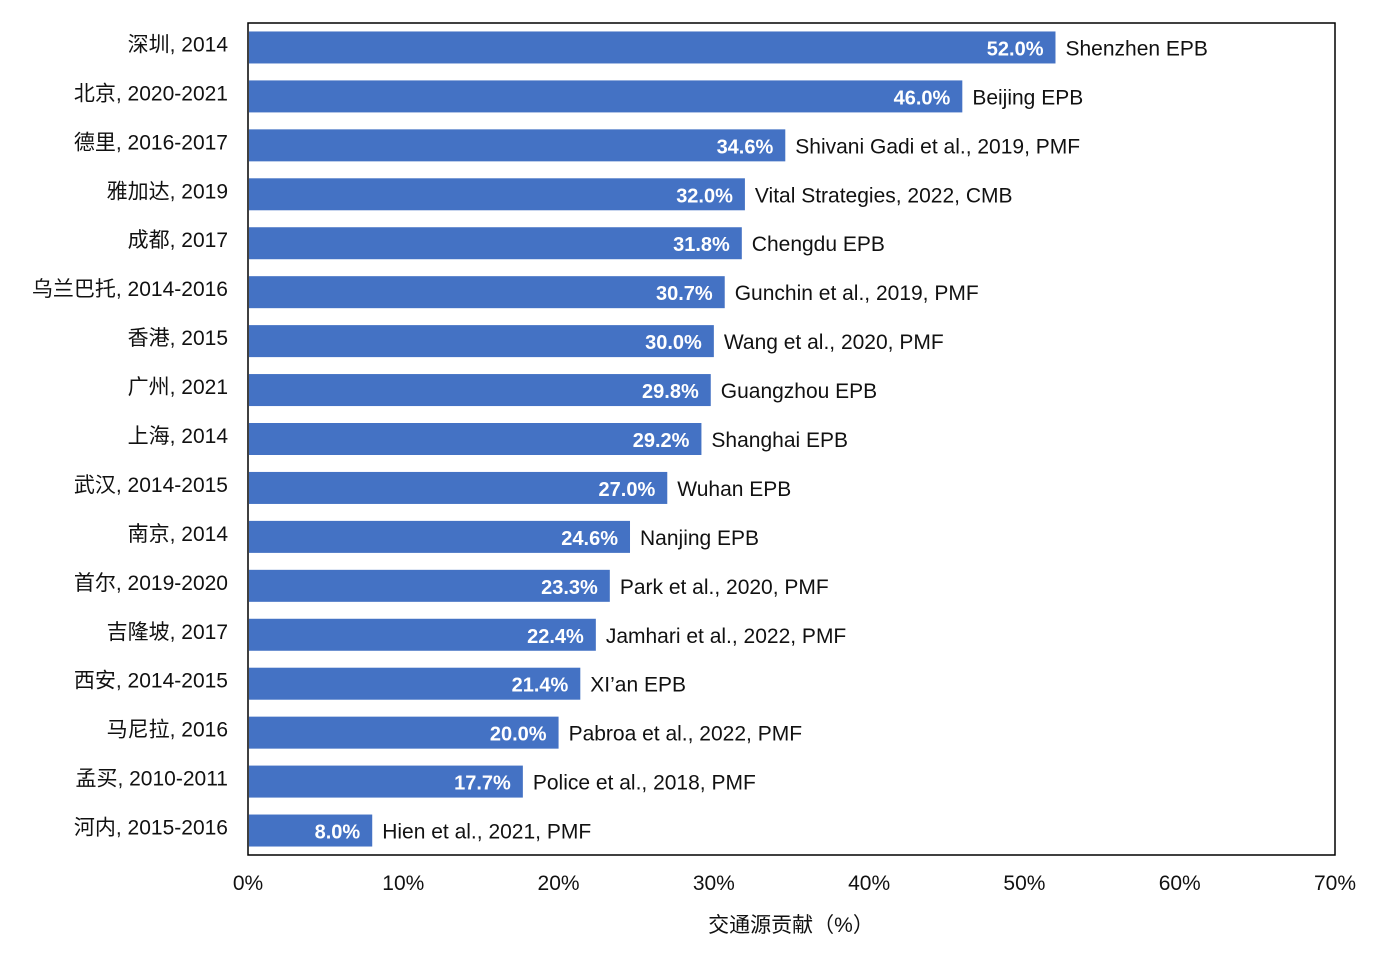  What do you see at coordinates (937, 146) in the screenshot?
I see `source-annotation: Shivani Gadi et al., 2019, PMF` at bounding box center [937, 146].